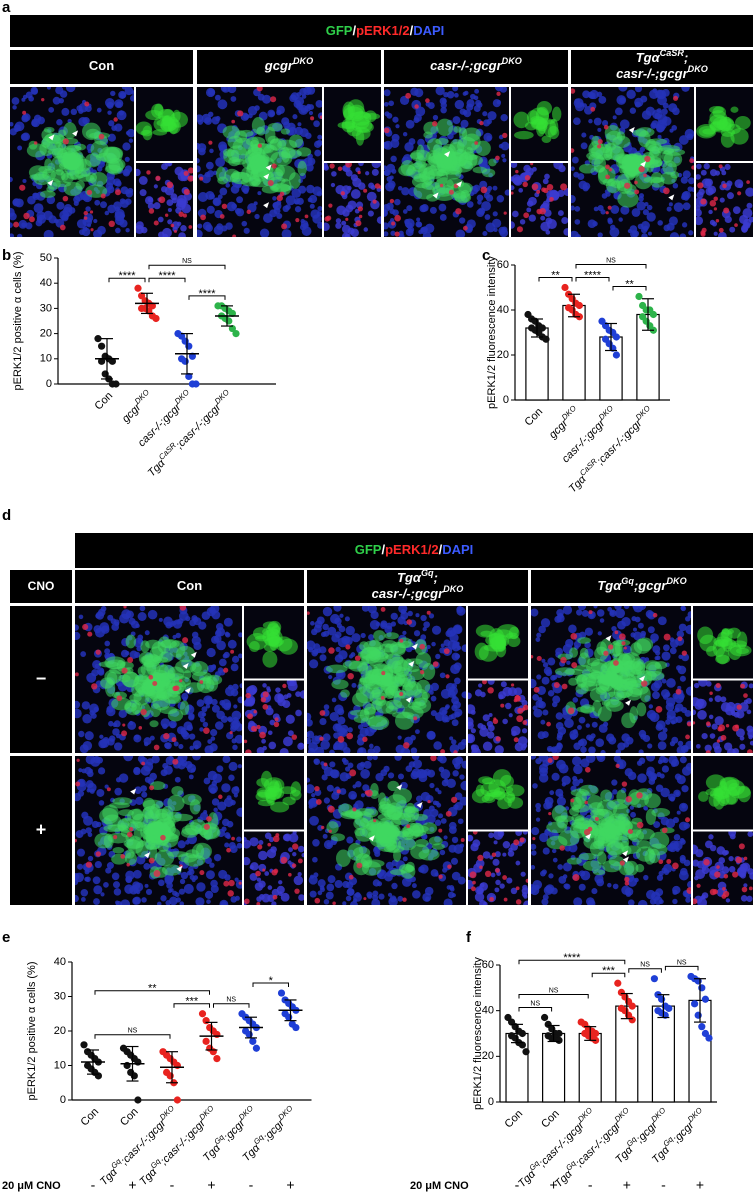 Image resolution: width=753 pixels, height=1194 pixels. What do you see at coordinates (698, 69) in the screenshot?
I see `label-part: DKO` at bounding box center [698, 69].